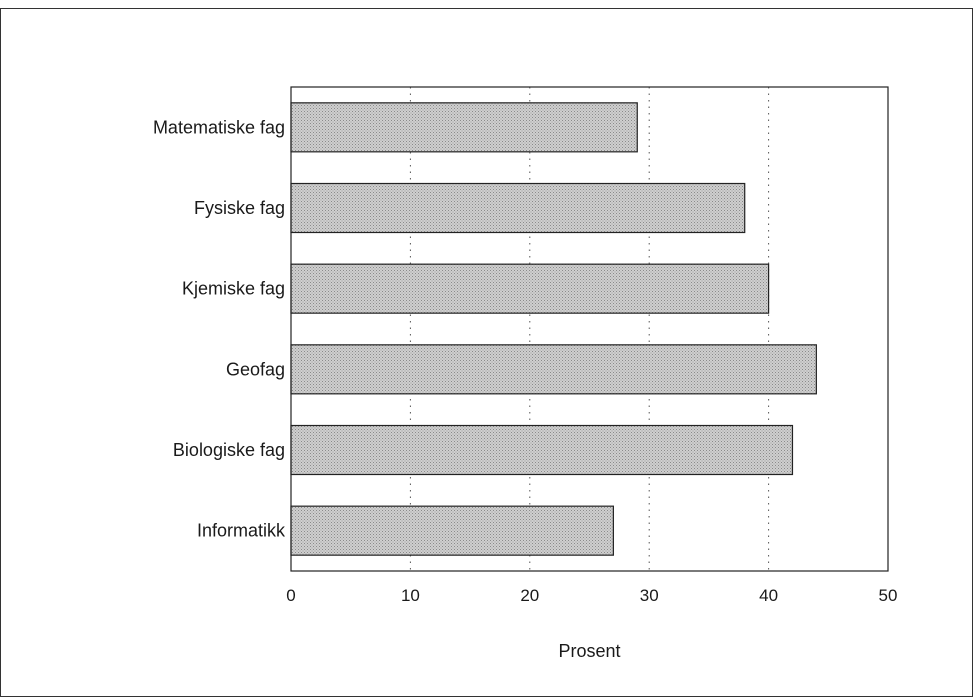  Describe the element at coordinates (219, 127) in the screenshot. I see `category-label-0: Matematiske fag` at that location.